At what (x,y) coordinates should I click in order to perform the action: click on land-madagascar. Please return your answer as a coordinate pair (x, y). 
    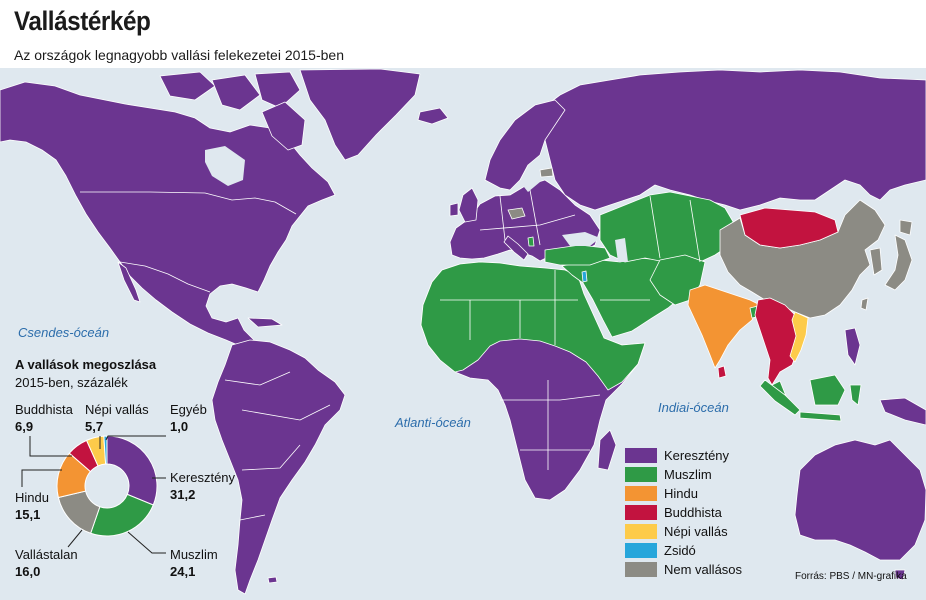
    Looking at the image, I should click on (607, 450).